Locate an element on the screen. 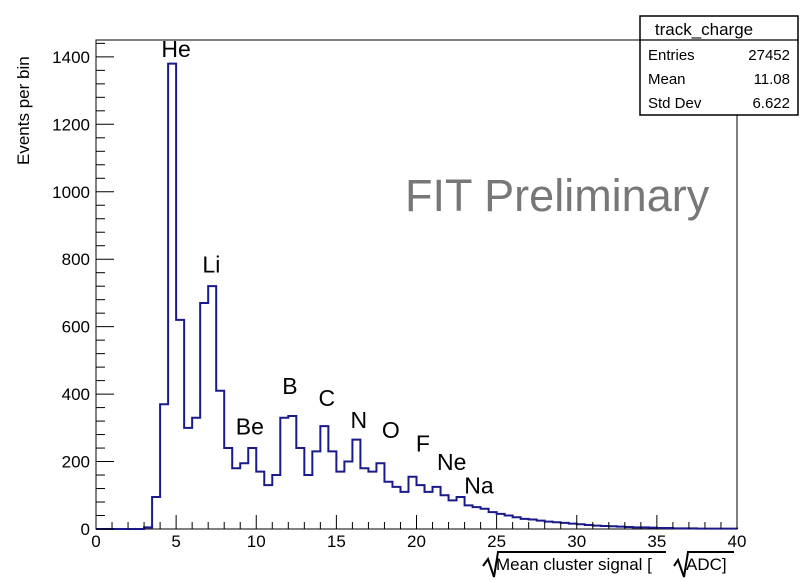 This screenshot has height=581, width=803. x-tick-label: 20 is located at coordinates (416, 541).